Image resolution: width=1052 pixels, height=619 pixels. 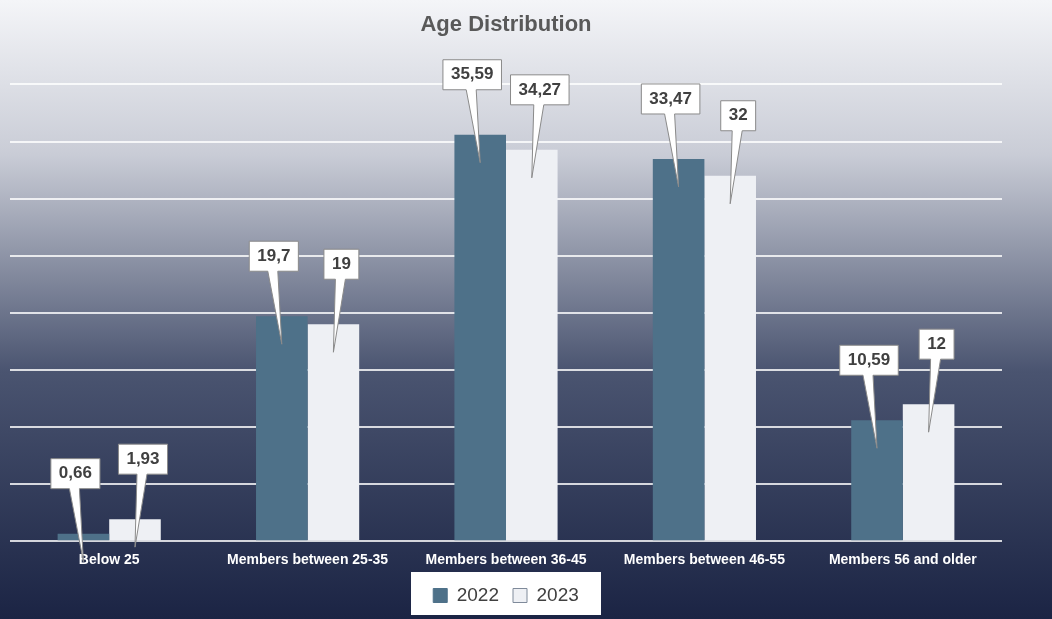 I want to click on legend-label: 2023, so click(x=557, y=594).